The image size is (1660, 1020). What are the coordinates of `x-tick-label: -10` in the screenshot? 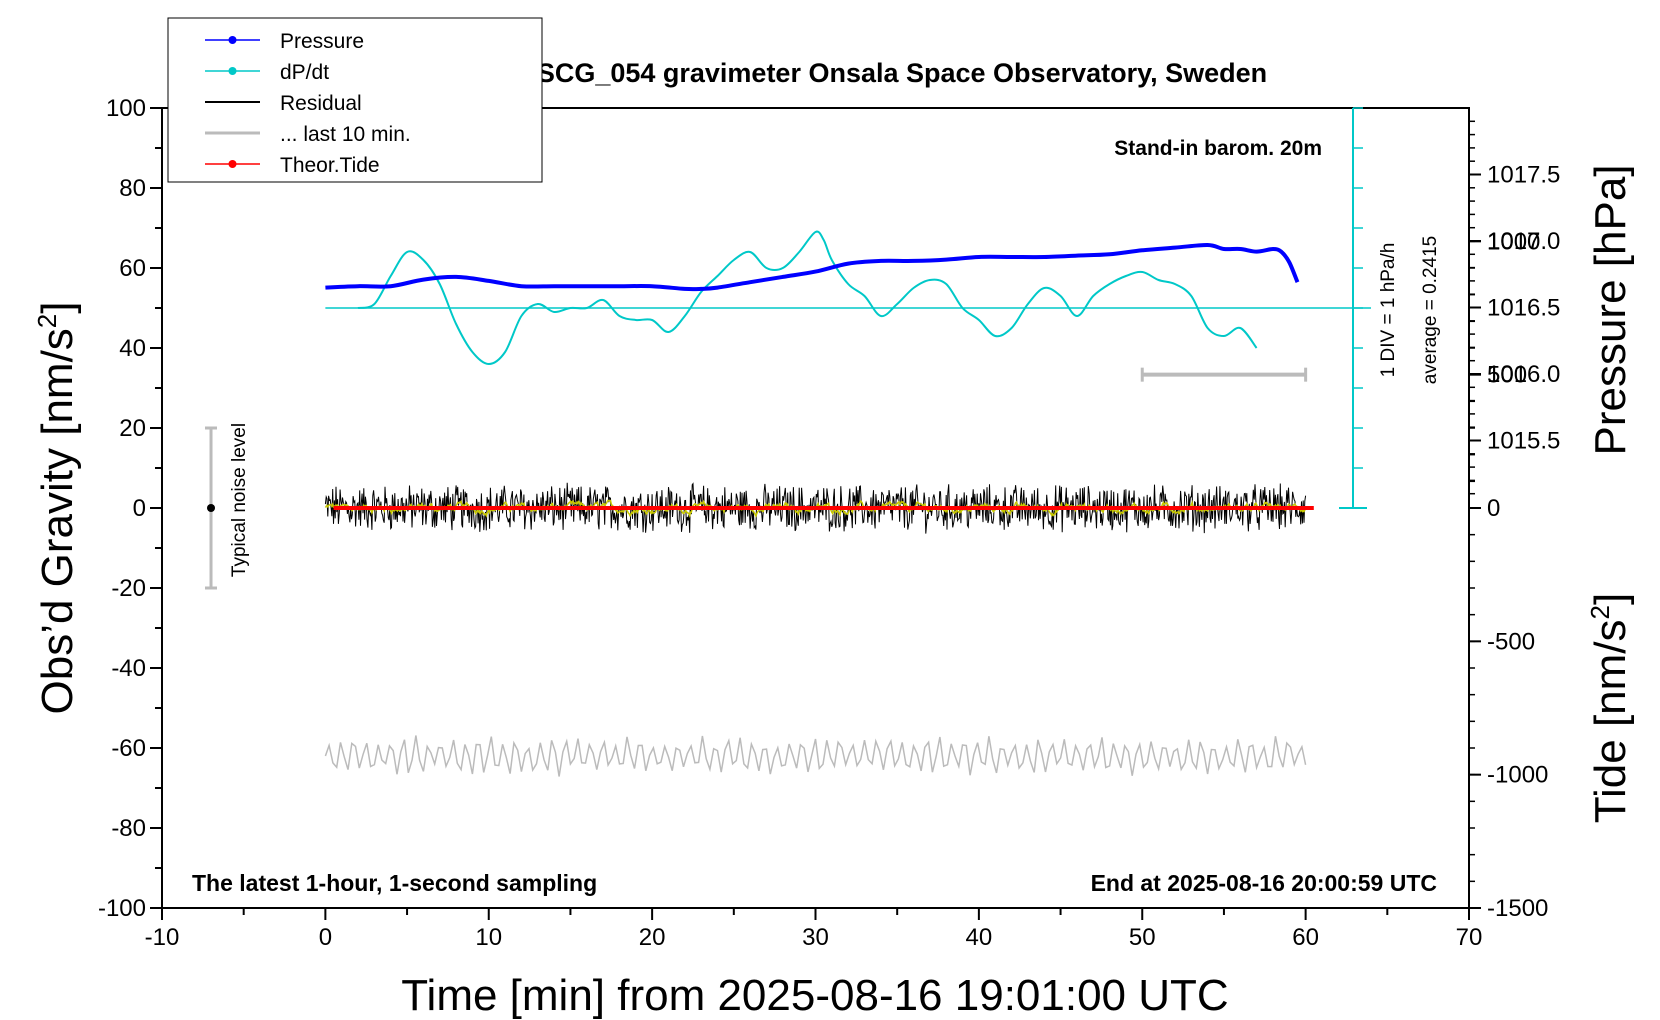 It's located at (162, 937).